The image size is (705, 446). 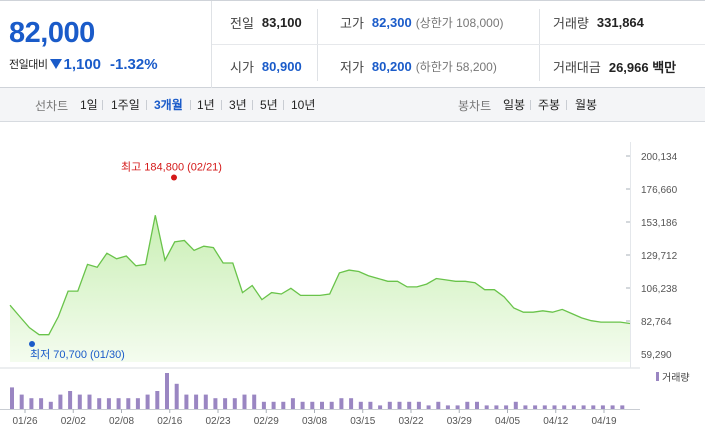 What do you see at coordinates (418, 66) in the screenshot?
I see `low-cell: 저가 80,200 (하한가 58,200)` at bounding box center [418, 66].